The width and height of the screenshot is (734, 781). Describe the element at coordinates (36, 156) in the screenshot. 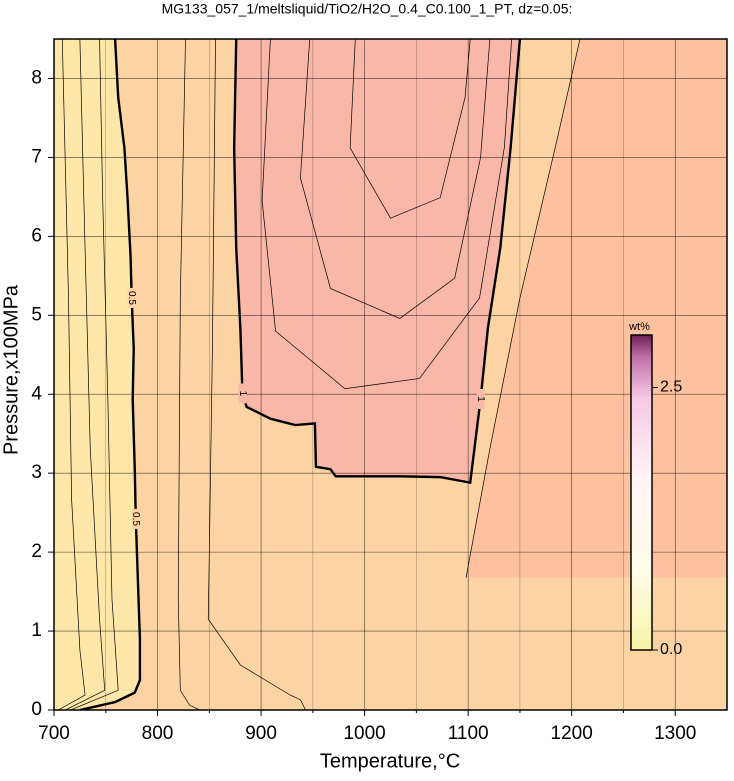

I see `y-tick-label: 7` at that location.